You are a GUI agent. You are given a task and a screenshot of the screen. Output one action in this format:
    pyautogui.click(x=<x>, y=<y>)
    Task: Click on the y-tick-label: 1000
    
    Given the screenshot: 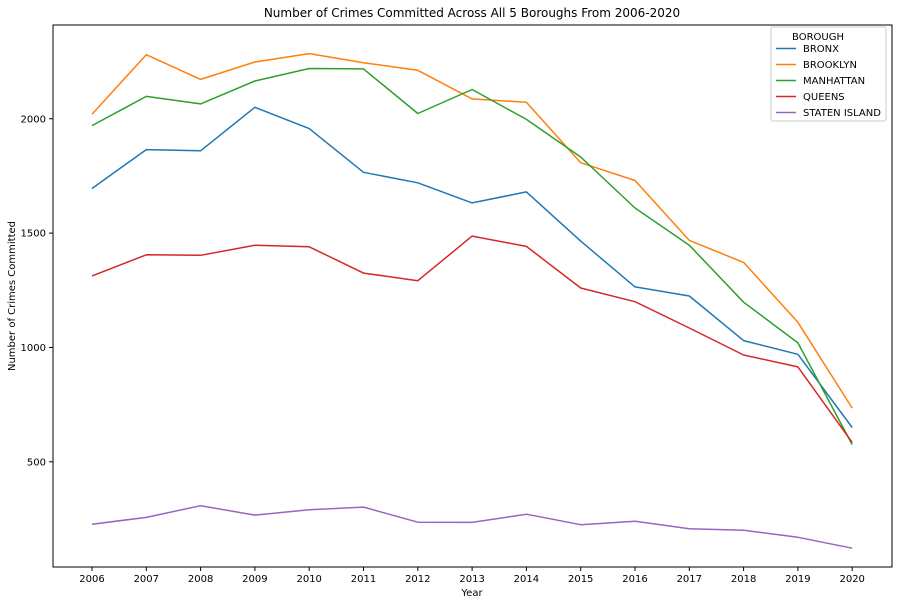 What is the action you would take?
    pyautogui.click(x=33, y=348)
    